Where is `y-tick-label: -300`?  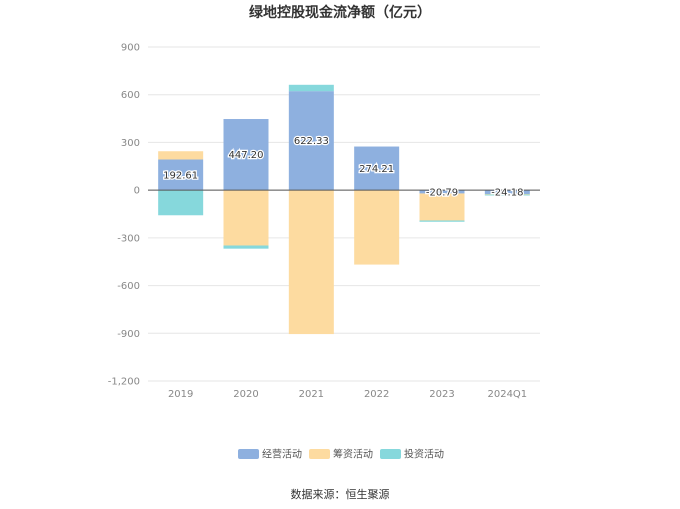 y-tick-label: -300 is located at coordinates (128, 238).